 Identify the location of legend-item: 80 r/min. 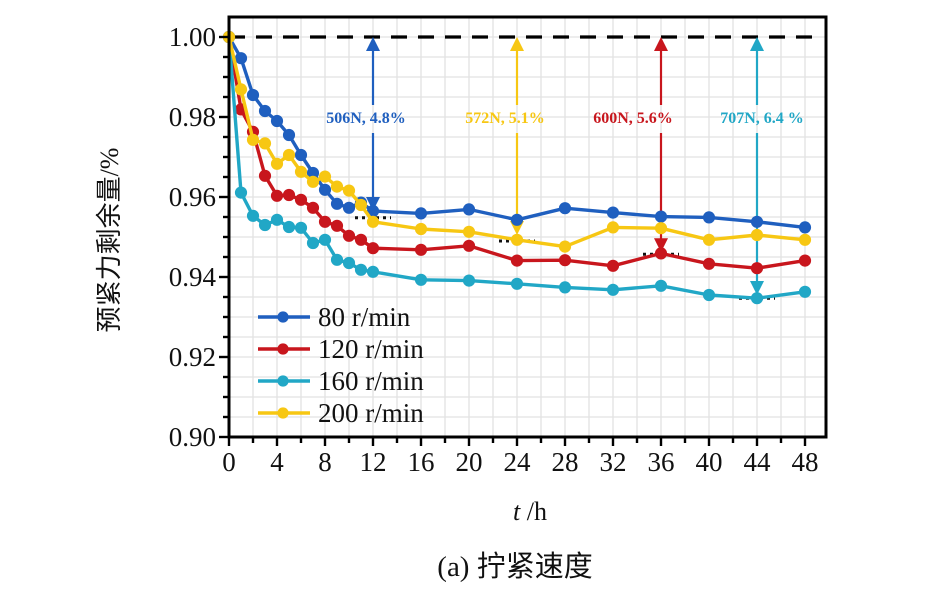
(334, 317).